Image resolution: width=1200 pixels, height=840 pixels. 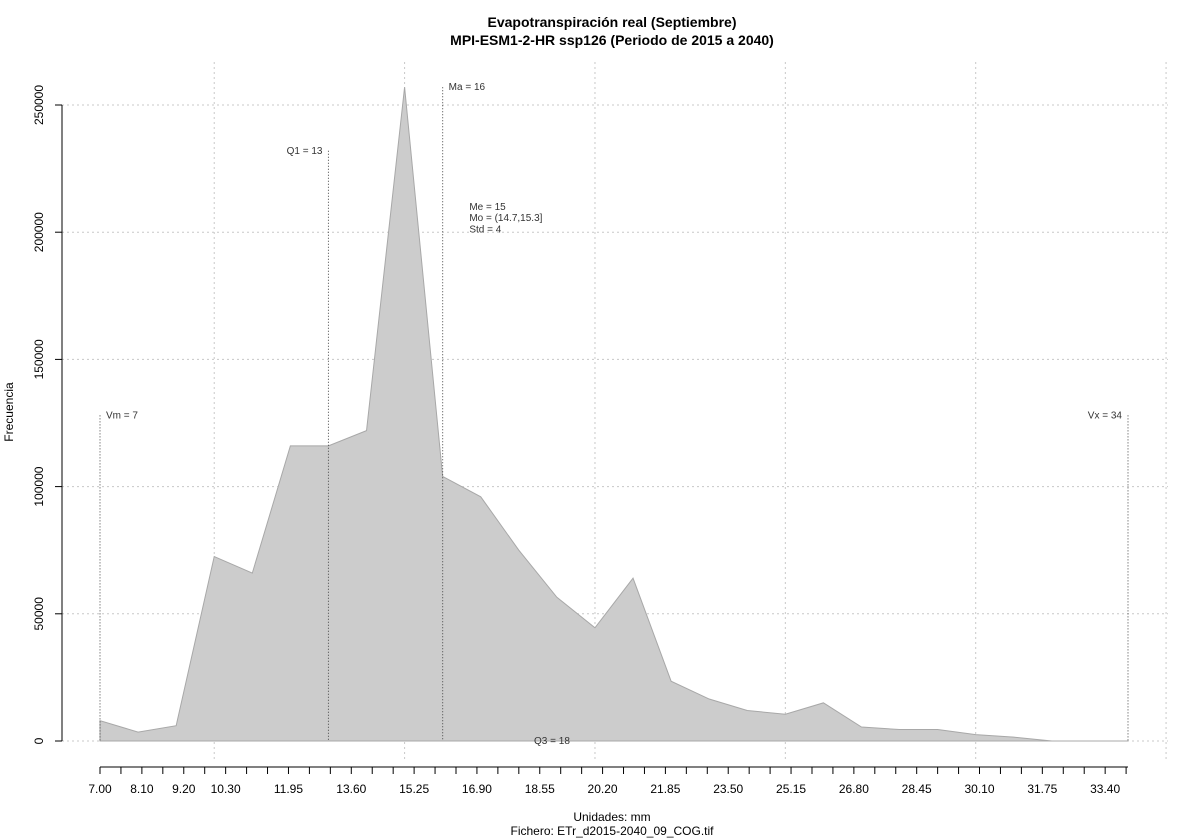 I want to click on x-tick-label: 33.40, so click(x=1105, y=789).